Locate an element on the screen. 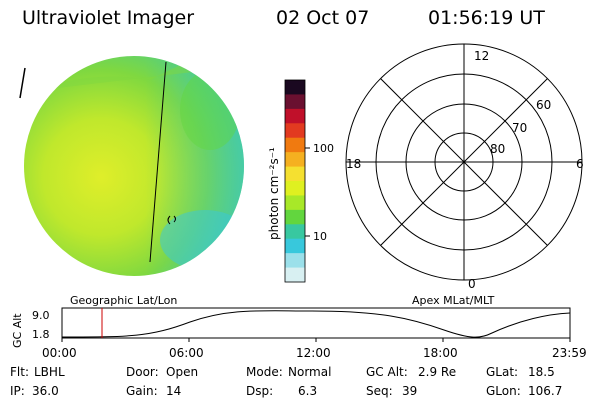  colorbar-tick-100: 100 is located at coordinates (323, 148).